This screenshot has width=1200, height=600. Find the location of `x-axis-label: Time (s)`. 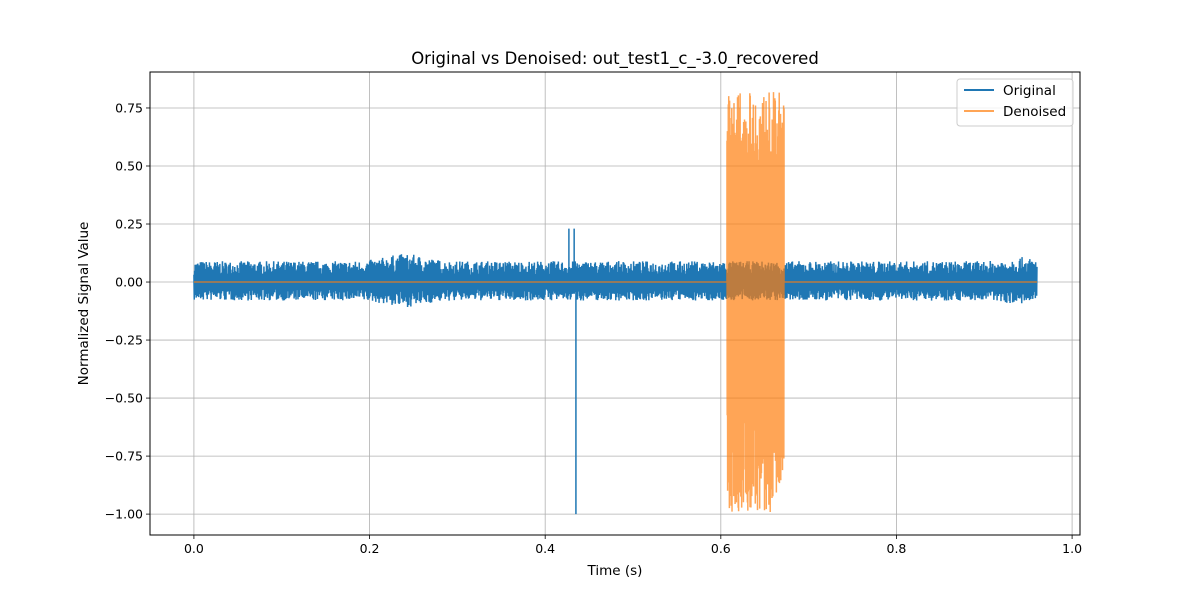

x-axis-label: Time (s) is located at coordinates (615, 571).